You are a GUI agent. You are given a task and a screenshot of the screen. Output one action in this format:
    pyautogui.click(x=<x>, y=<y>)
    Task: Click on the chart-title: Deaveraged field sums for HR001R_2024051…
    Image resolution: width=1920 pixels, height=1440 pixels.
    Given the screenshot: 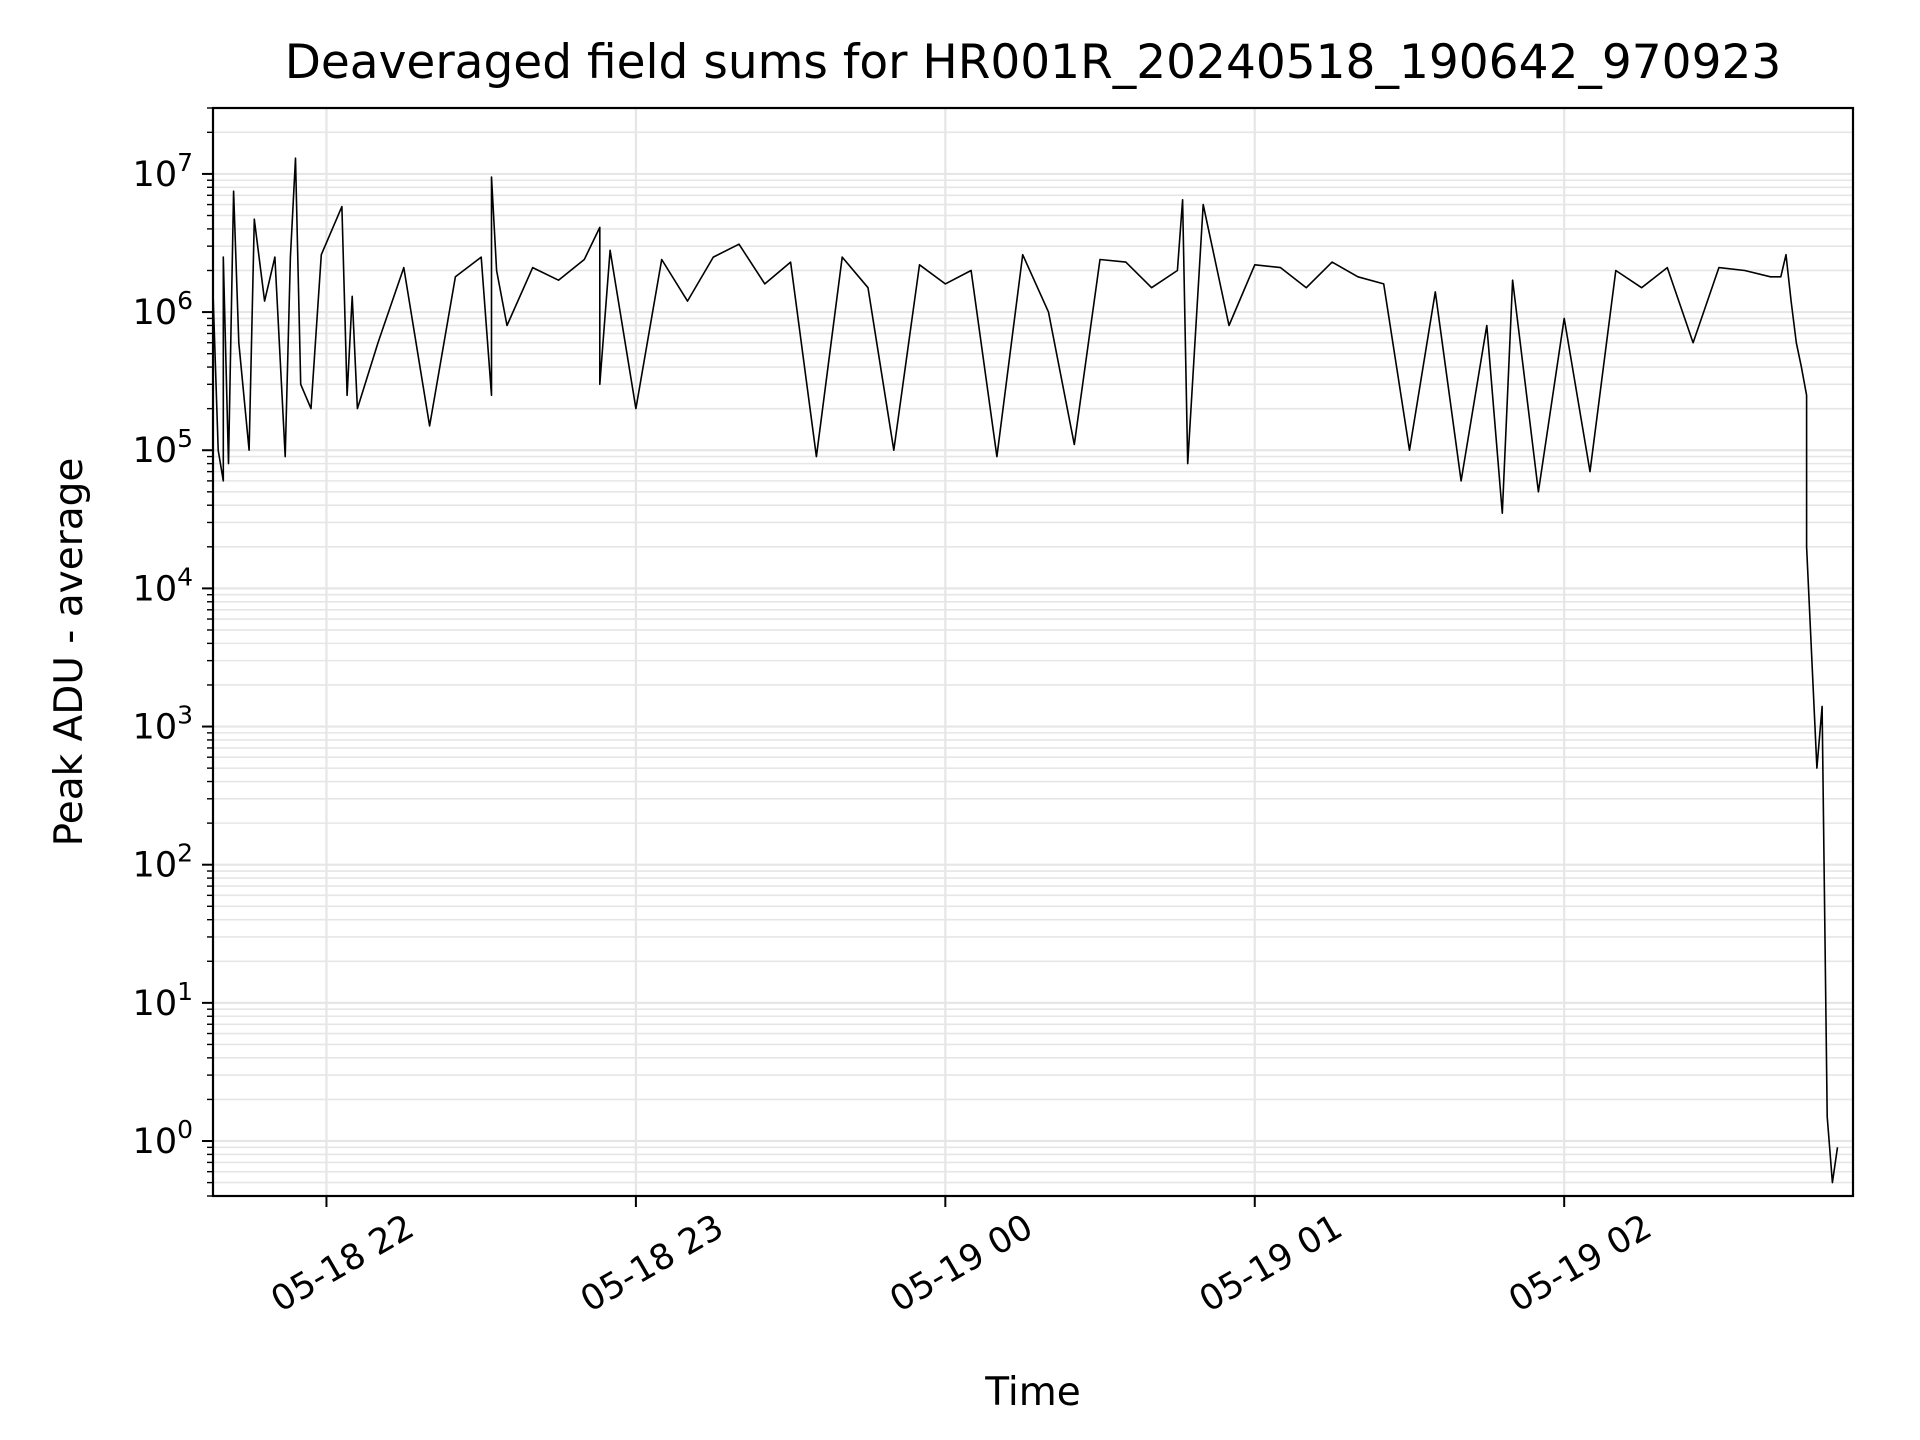 What is the action you would take?
    pyautogui.click(x=1033, y=62)
    